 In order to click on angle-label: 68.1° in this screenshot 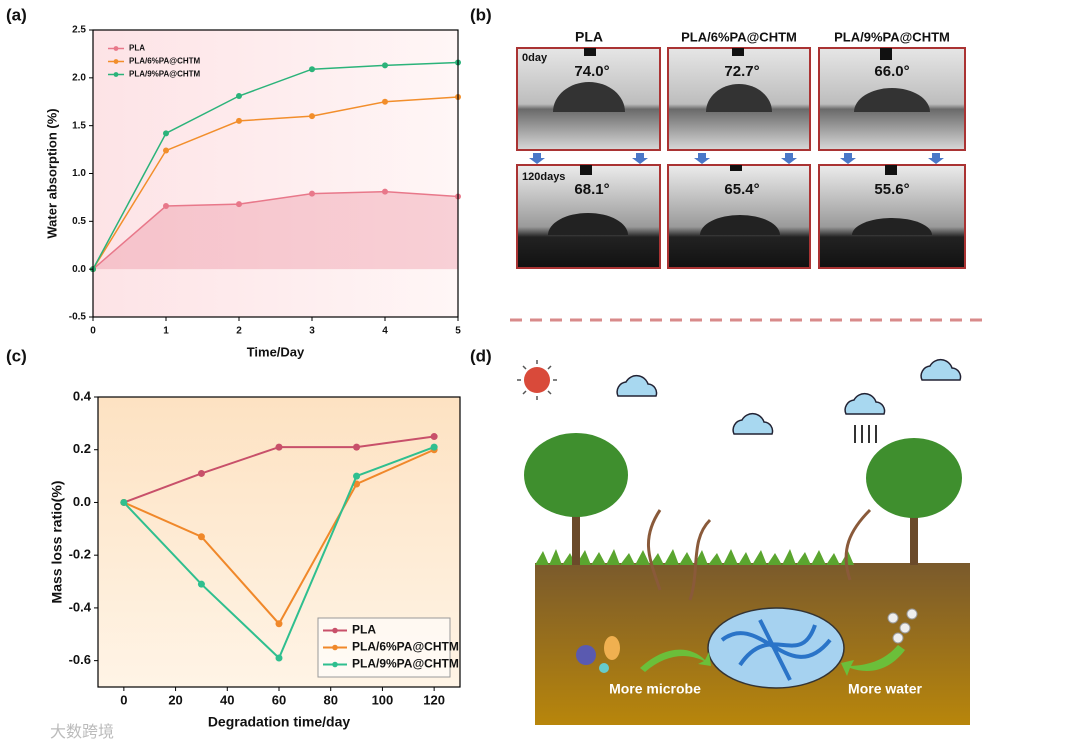, I will do `click(591, 189)`.